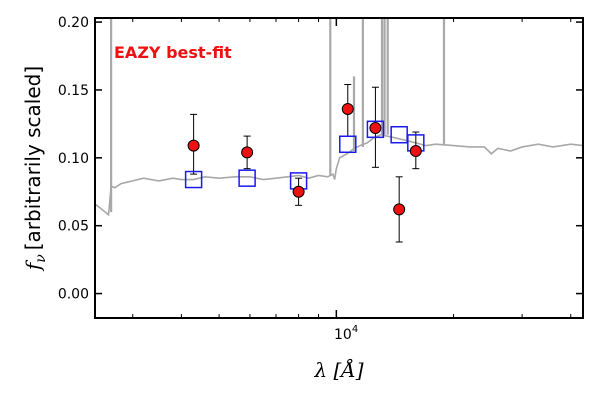 This screenshot has height=400, width=600. What do you see at coordinates (73, 227) in the screenshot?
I see `y-tick-label-1: 0.05` at bounding box center [73, 227].